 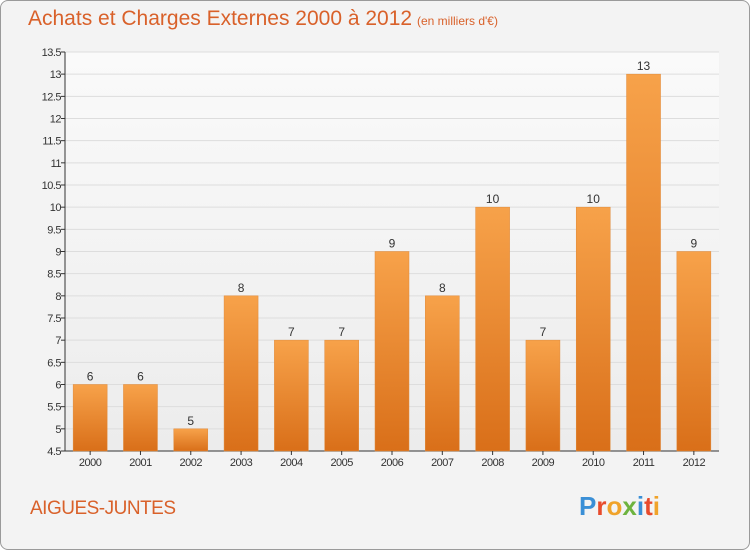 I want to click on logo-letter: P, so click(x=588, y=506).